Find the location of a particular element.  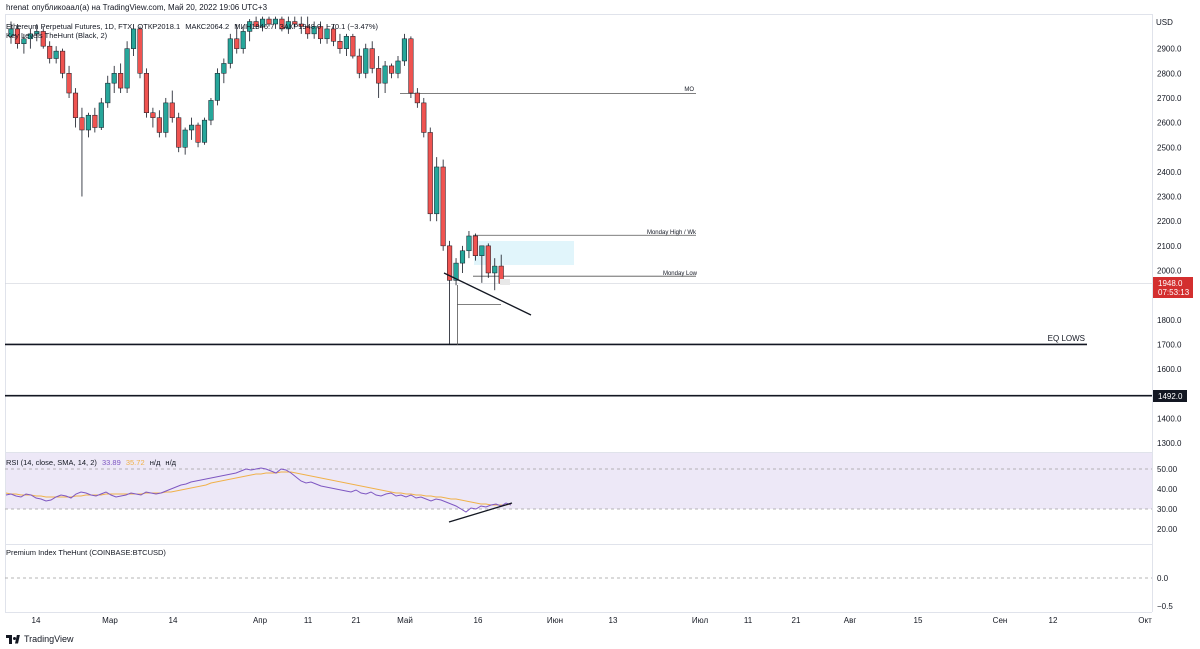

rsi-na-2: н/д is located at coordinates (171, 462).